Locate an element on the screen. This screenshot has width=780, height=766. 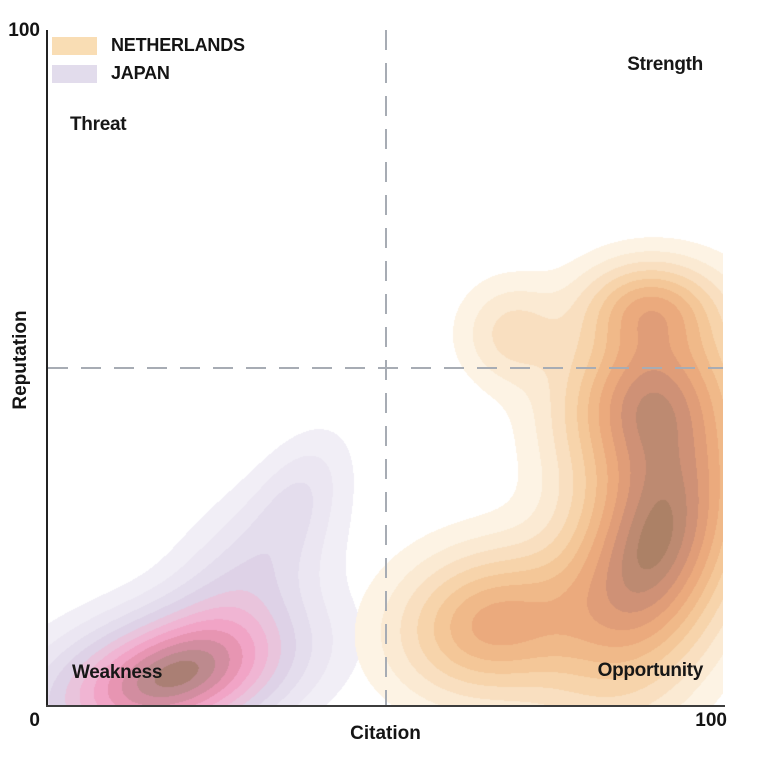
y-axis-title: Reputation is located at coordinates (20, 360).